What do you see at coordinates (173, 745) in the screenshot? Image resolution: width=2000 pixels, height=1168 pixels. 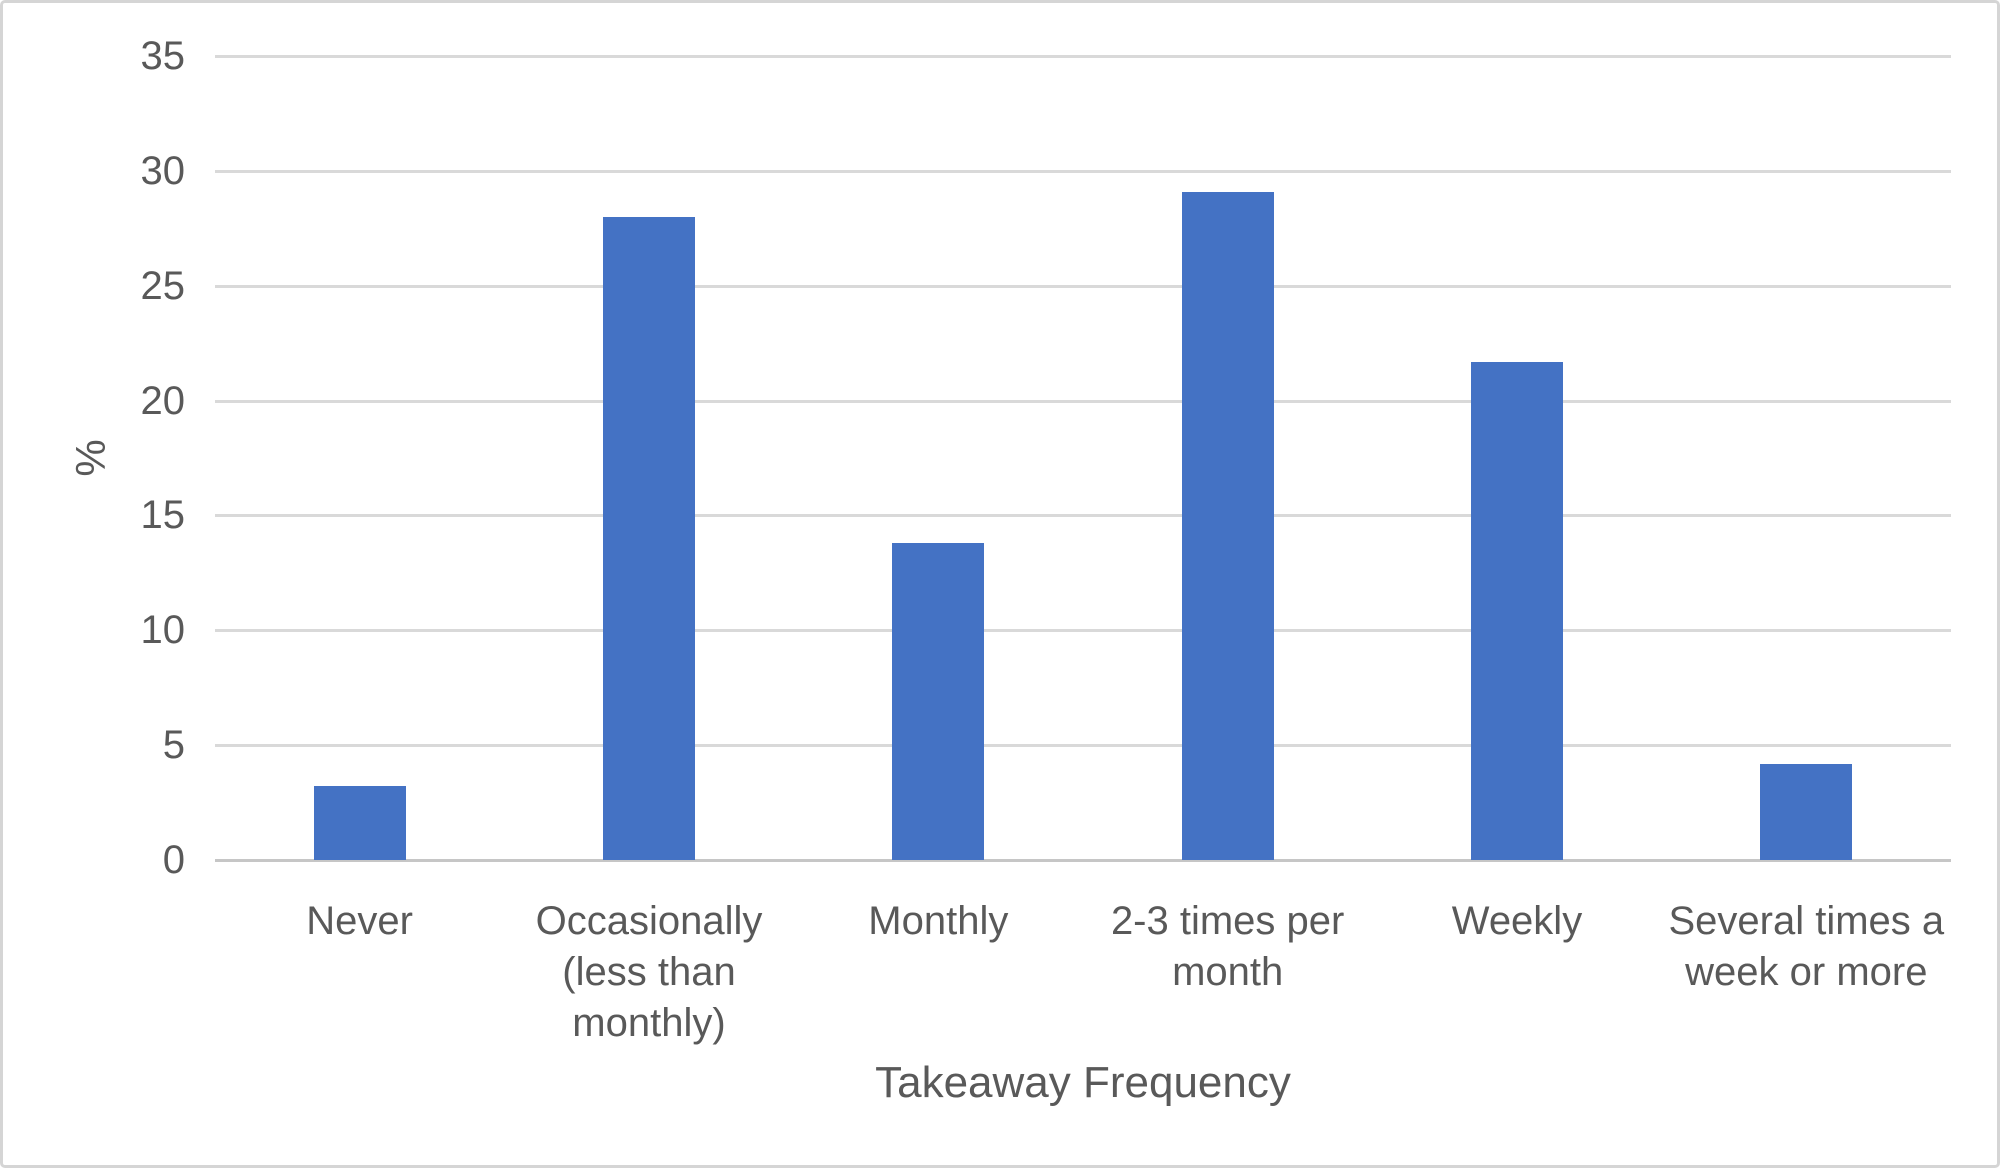 I see `y-tick-label-5: 5` at bounding box center [173, 745].